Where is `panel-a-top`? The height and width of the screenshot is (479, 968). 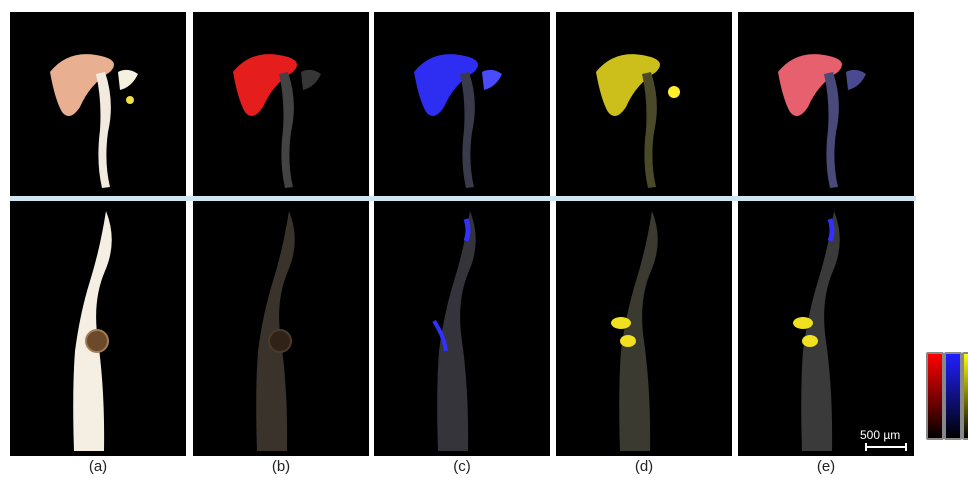
panel-a-top is located at coordinates (98, 104).